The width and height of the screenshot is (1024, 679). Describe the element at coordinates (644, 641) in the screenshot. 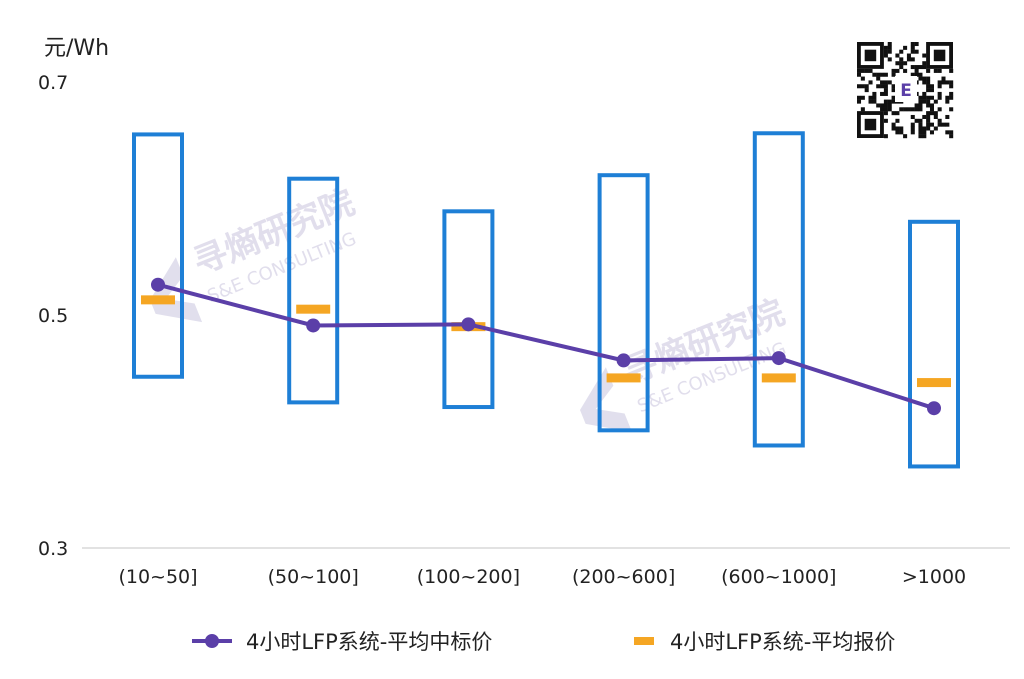

I see `legend-bid-marker` at that location.